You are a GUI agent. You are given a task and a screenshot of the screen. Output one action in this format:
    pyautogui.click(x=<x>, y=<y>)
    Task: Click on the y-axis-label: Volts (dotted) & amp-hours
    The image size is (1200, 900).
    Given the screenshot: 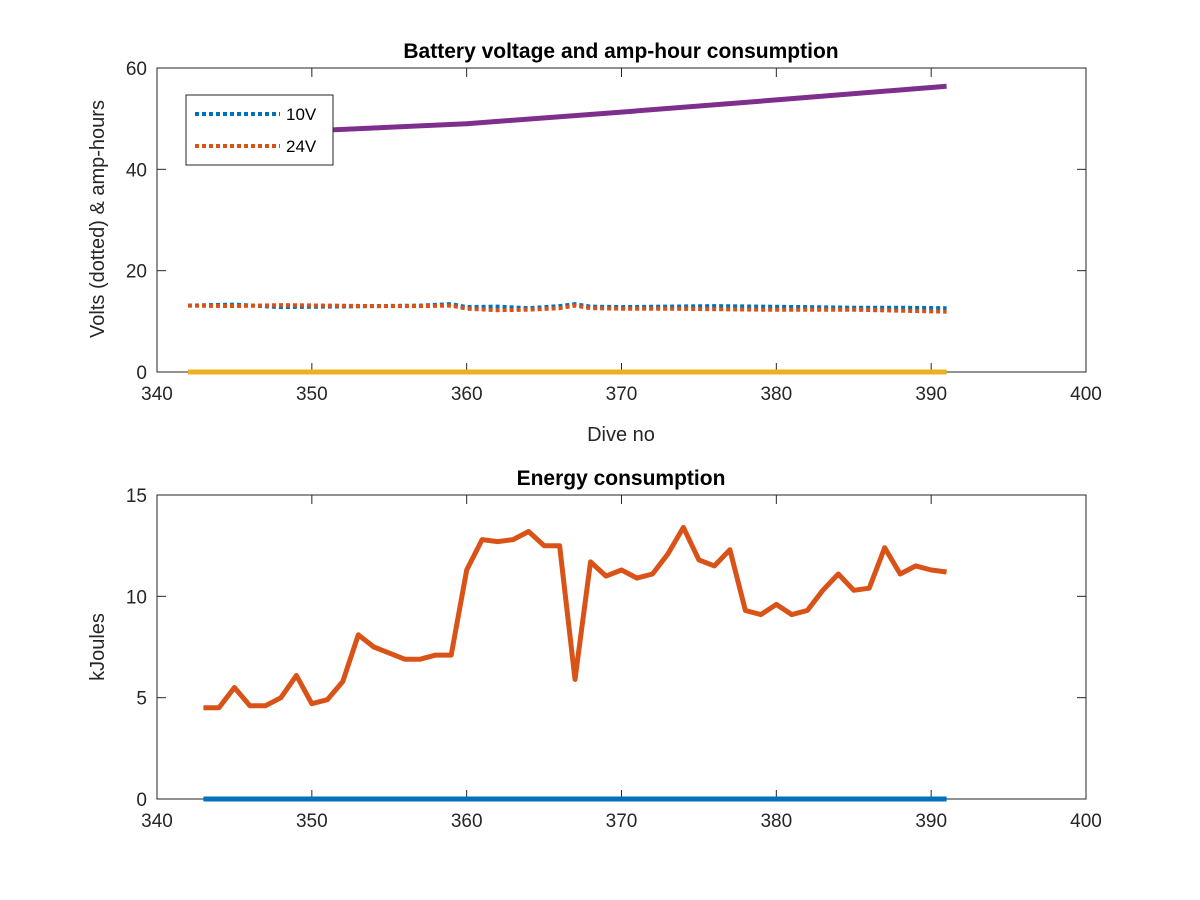 What is the action you would take?
    pyautogui.click(x=98, y=219)
    